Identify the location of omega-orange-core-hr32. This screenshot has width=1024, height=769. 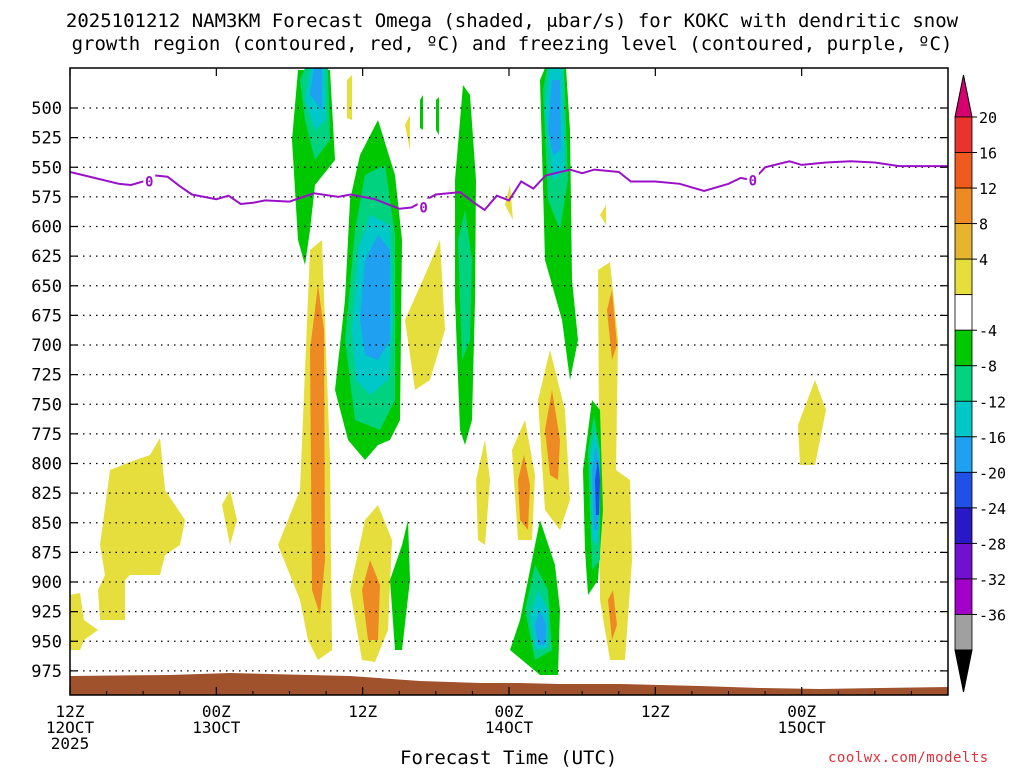
(524, 492).